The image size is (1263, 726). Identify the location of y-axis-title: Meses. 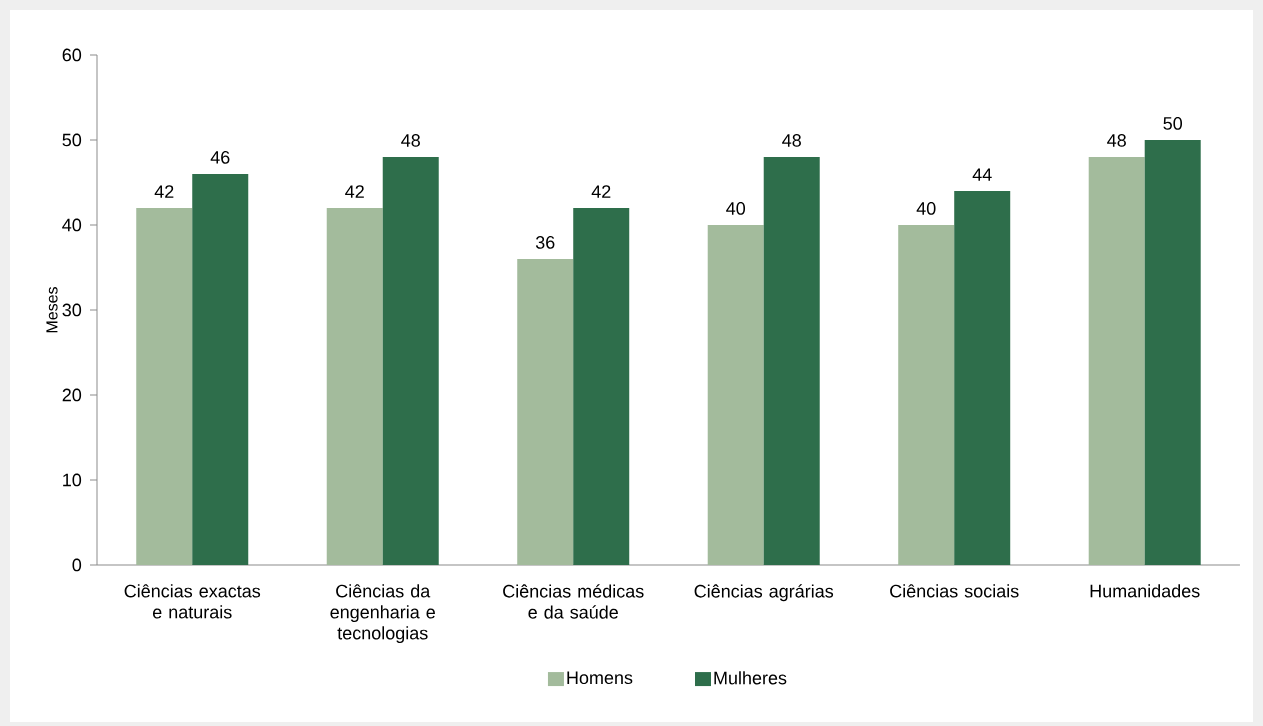
(52, 310).